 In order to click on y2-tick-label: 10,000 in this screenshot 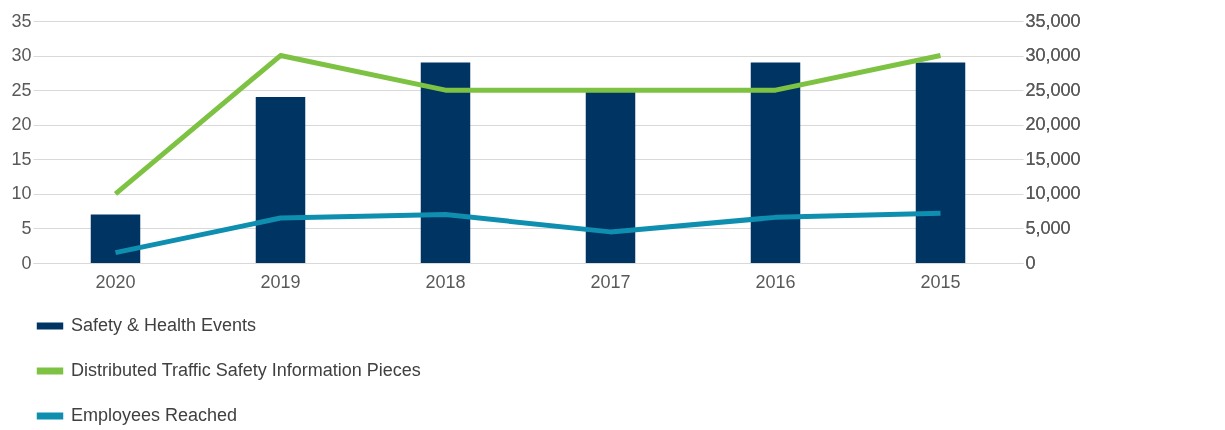, I will do `click(1053, 193)`.